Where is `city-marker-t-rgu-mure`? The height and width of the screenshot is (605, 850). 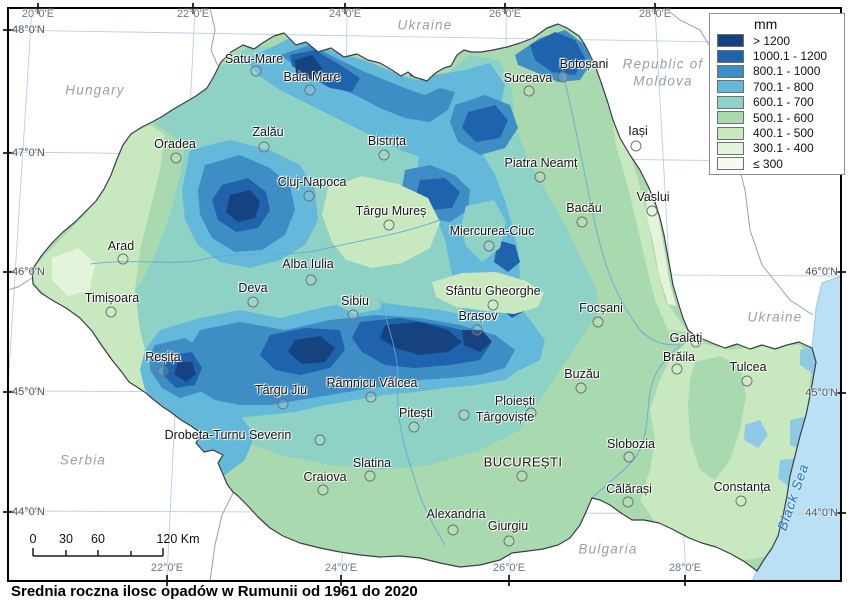 city-marker-t-rgu-mure is located at coordinates (389, 225).